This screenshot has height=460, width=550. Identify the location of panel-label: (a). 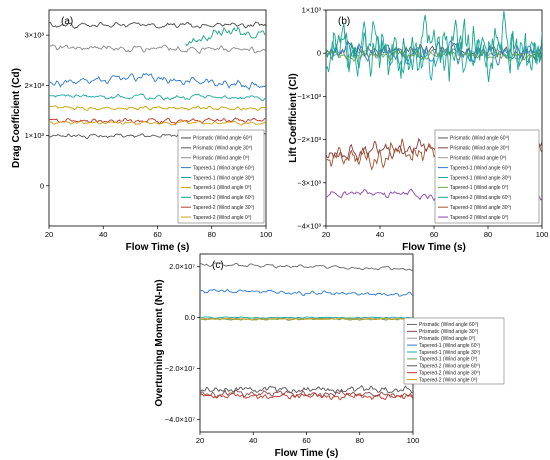
(67, 21).